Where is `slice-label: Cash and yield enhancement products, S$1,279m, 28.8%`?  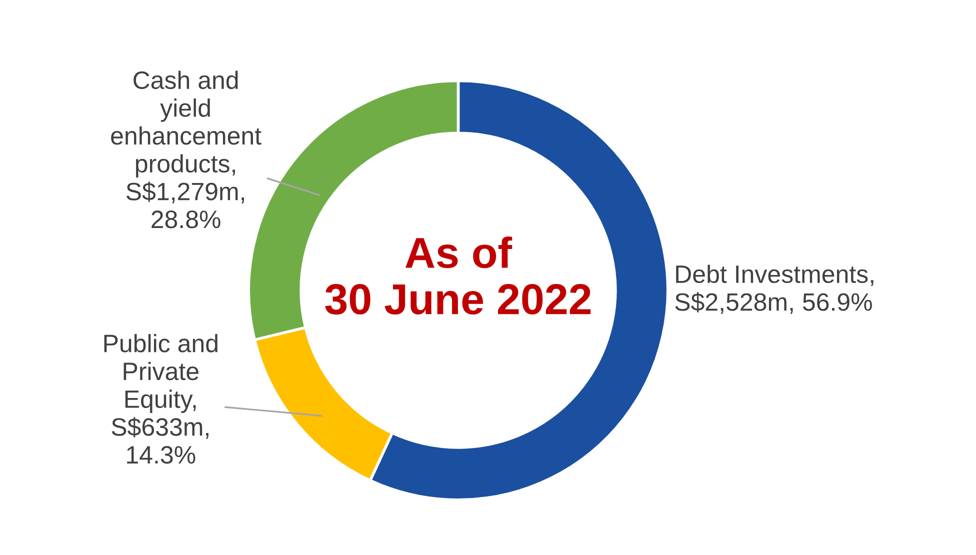
slice-label: Cash and yield enhancement products, S$1,279m, 28.8% is located at coordinates (186, 149).